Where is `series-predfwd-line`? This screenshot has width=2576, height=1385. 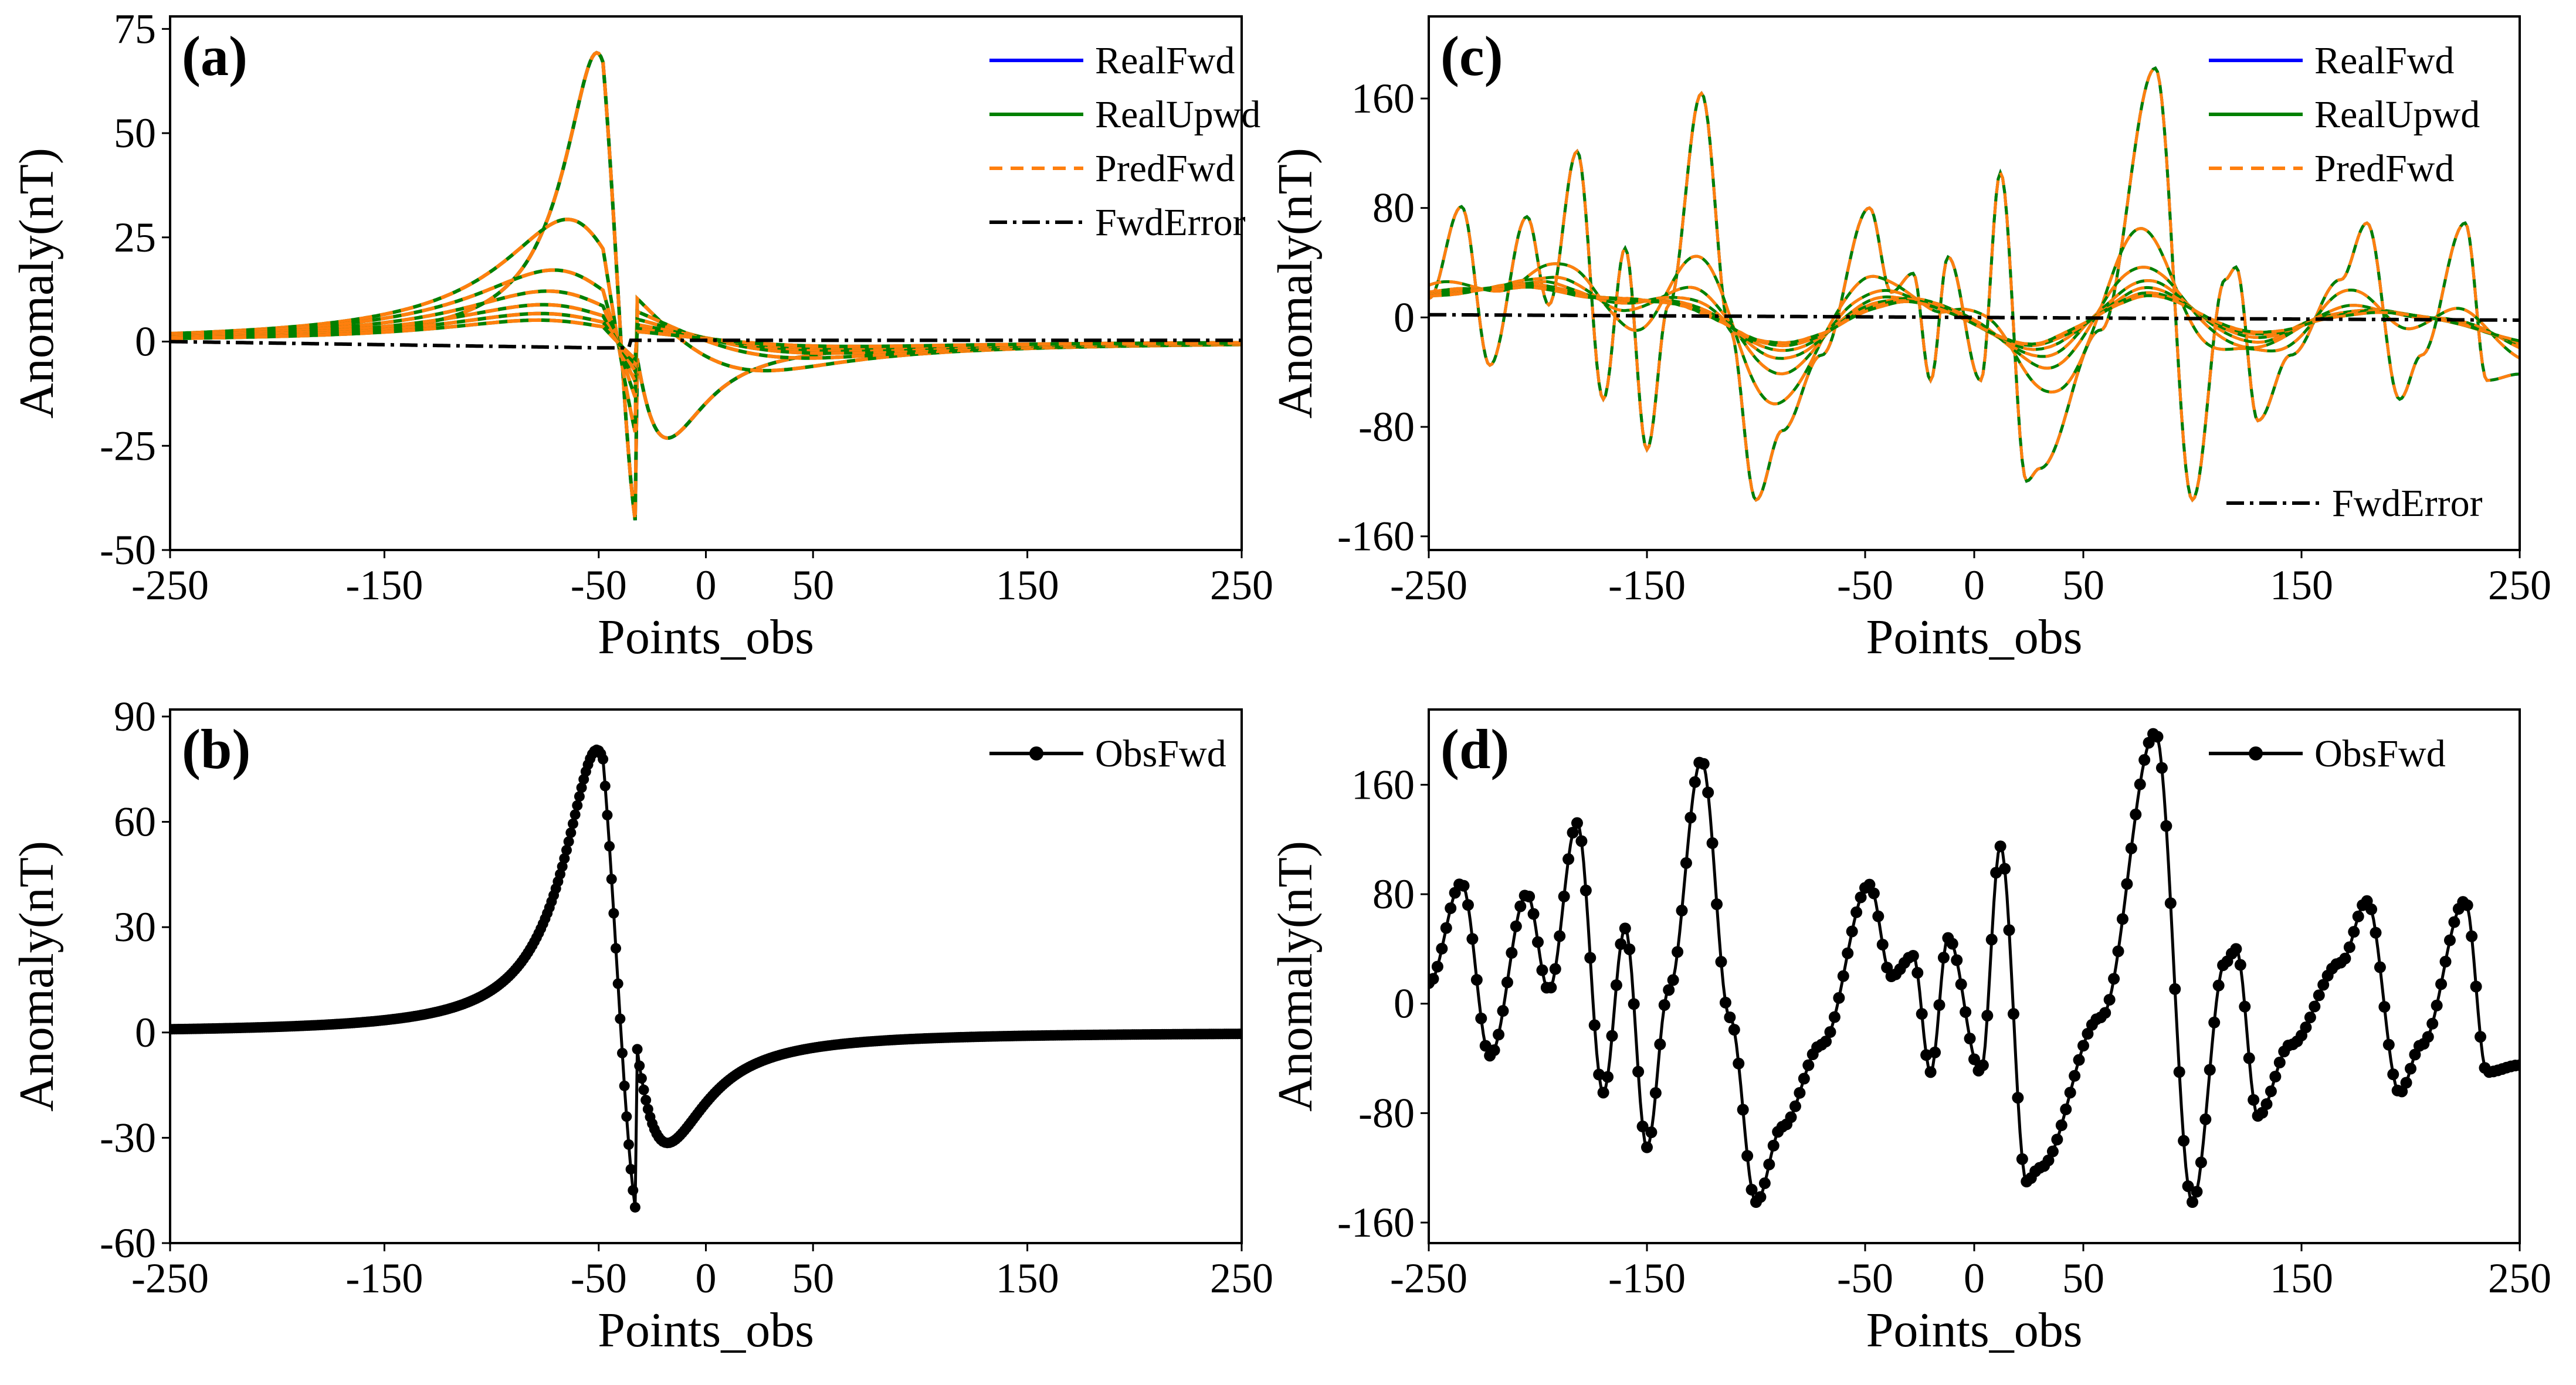
series-predfwd-line is located at coordinates (1974, 316).